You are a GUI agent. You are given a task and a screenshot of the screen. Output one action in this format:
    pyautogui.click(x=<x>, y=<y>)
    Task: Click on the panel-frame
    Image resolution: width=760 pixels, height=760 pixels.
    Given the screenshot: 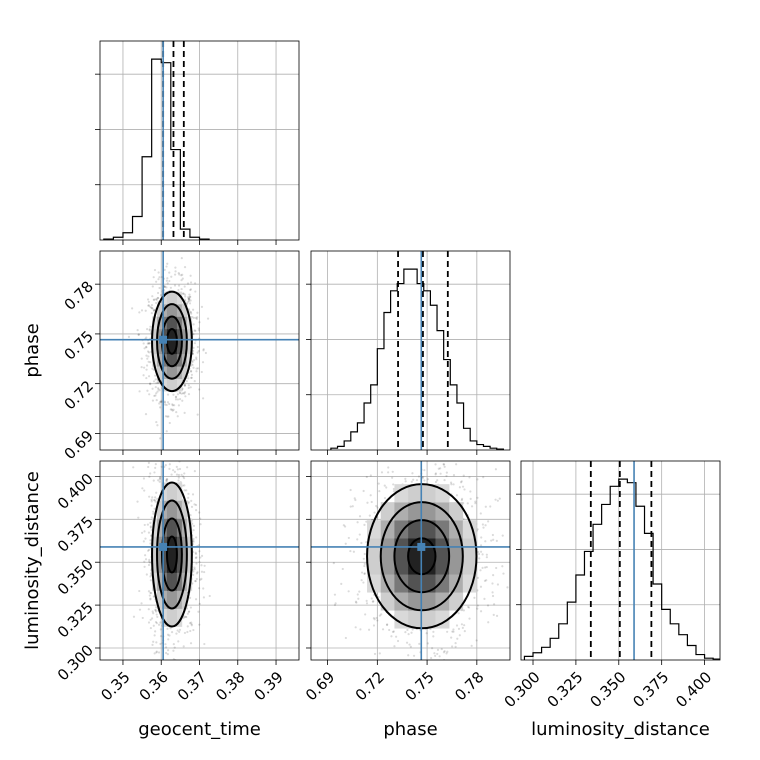 What is the action you would take?
    pyautogui.click(x=199, y=560)
    